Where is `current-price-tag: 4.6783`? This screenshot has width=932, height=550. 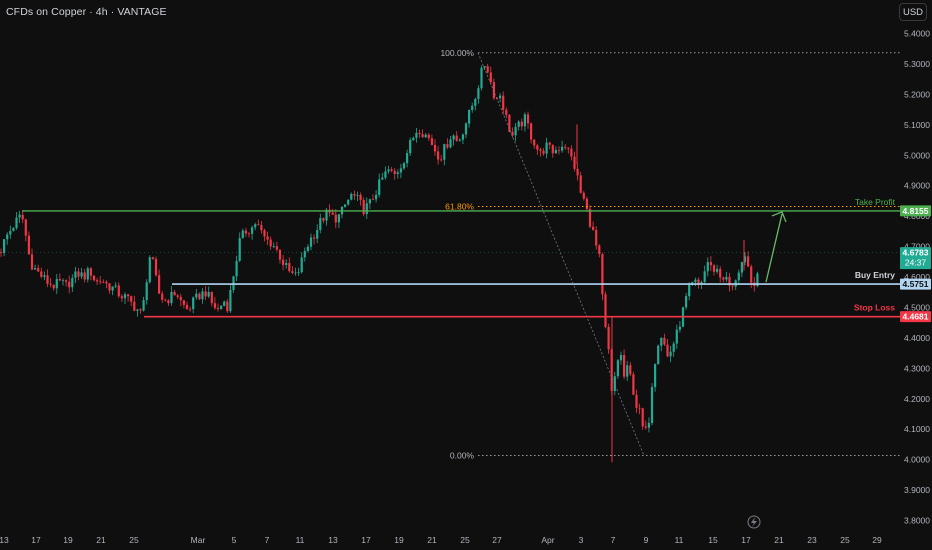
current-price-tag: 4.6783 is located at coordinates (916, 253).